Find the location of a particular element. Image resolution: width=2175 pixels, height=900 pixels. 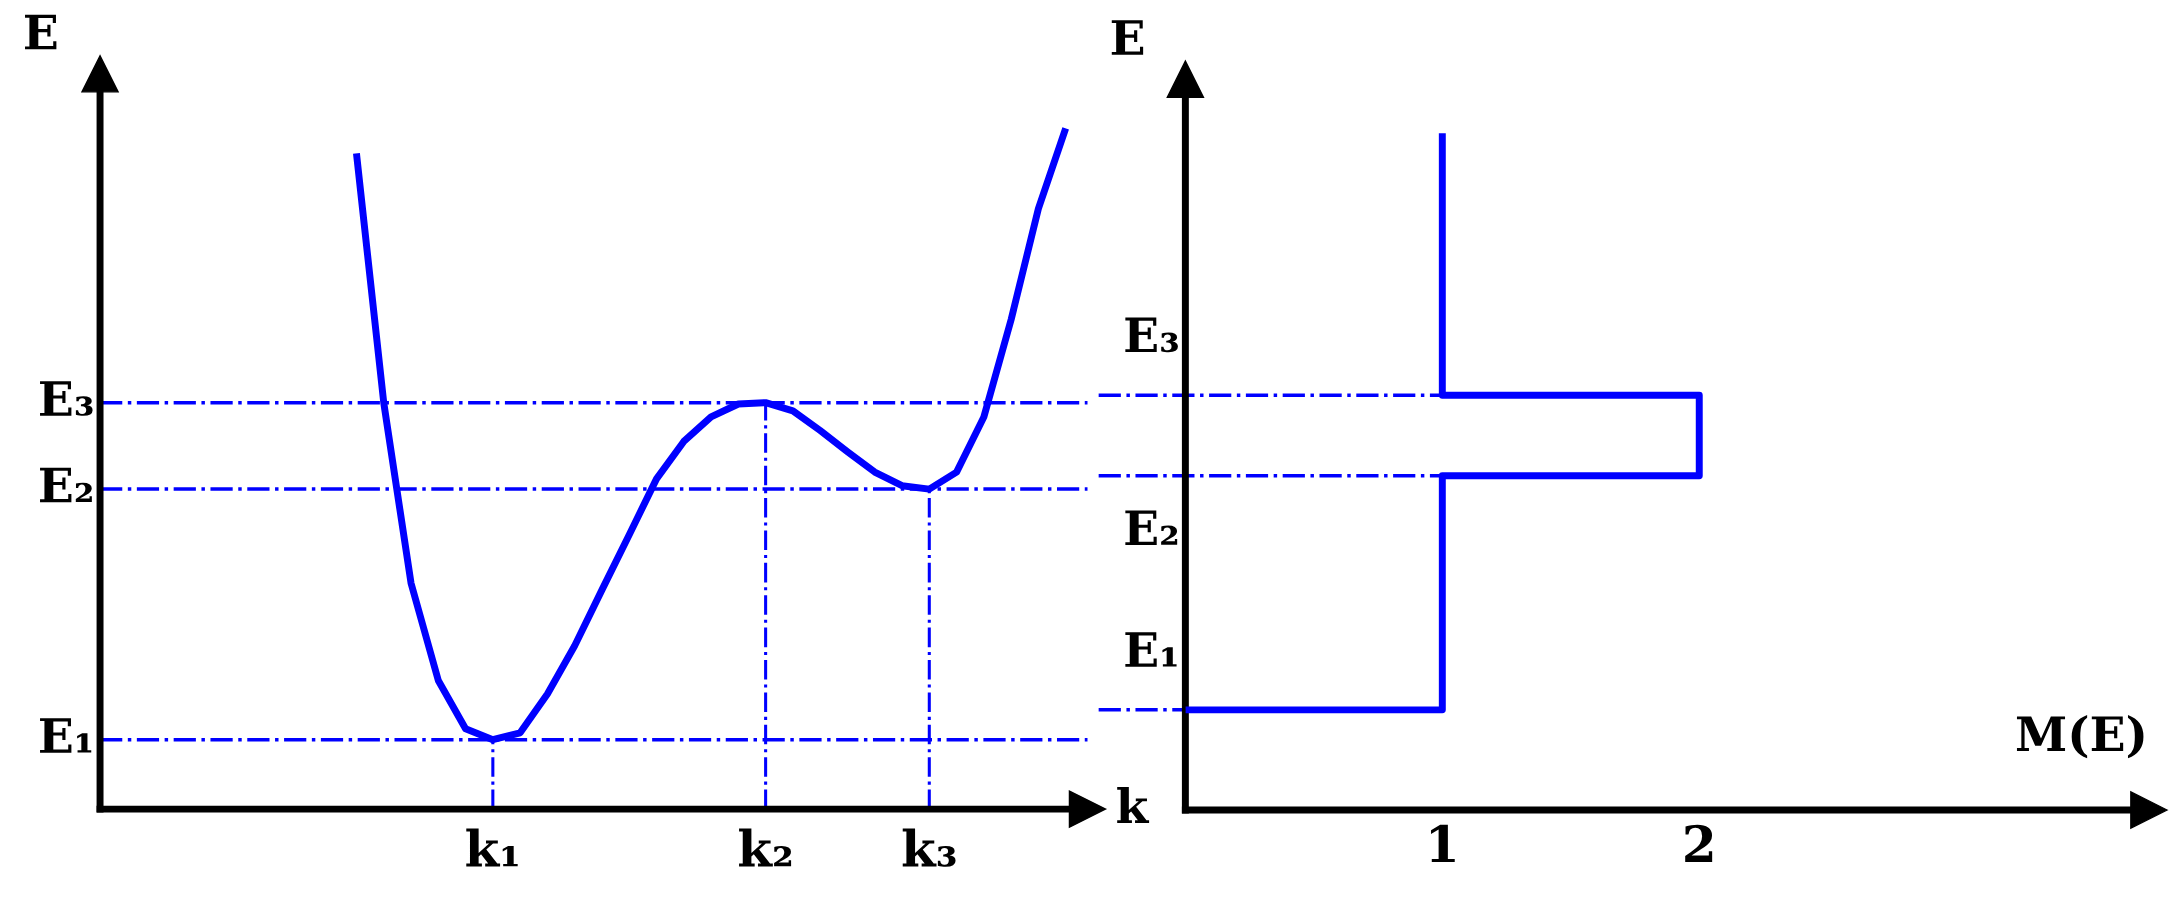

x-axis-title: M(E) is located at coordinates (2080, 737).